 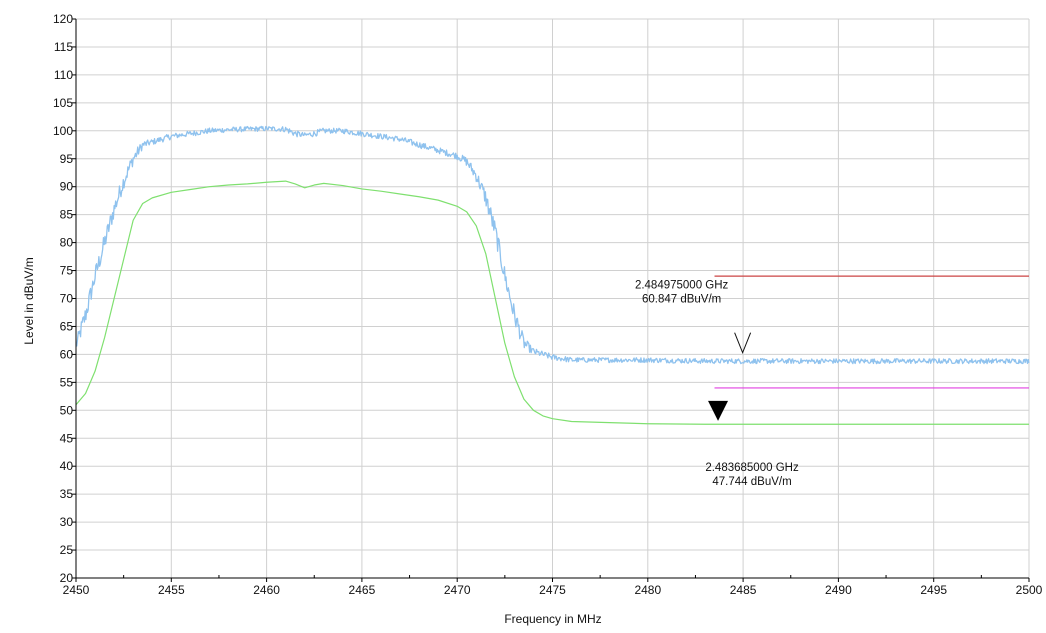 I want to click on marker-2-frequency: 2.483685000 GHz, so click(x=752, y=468).